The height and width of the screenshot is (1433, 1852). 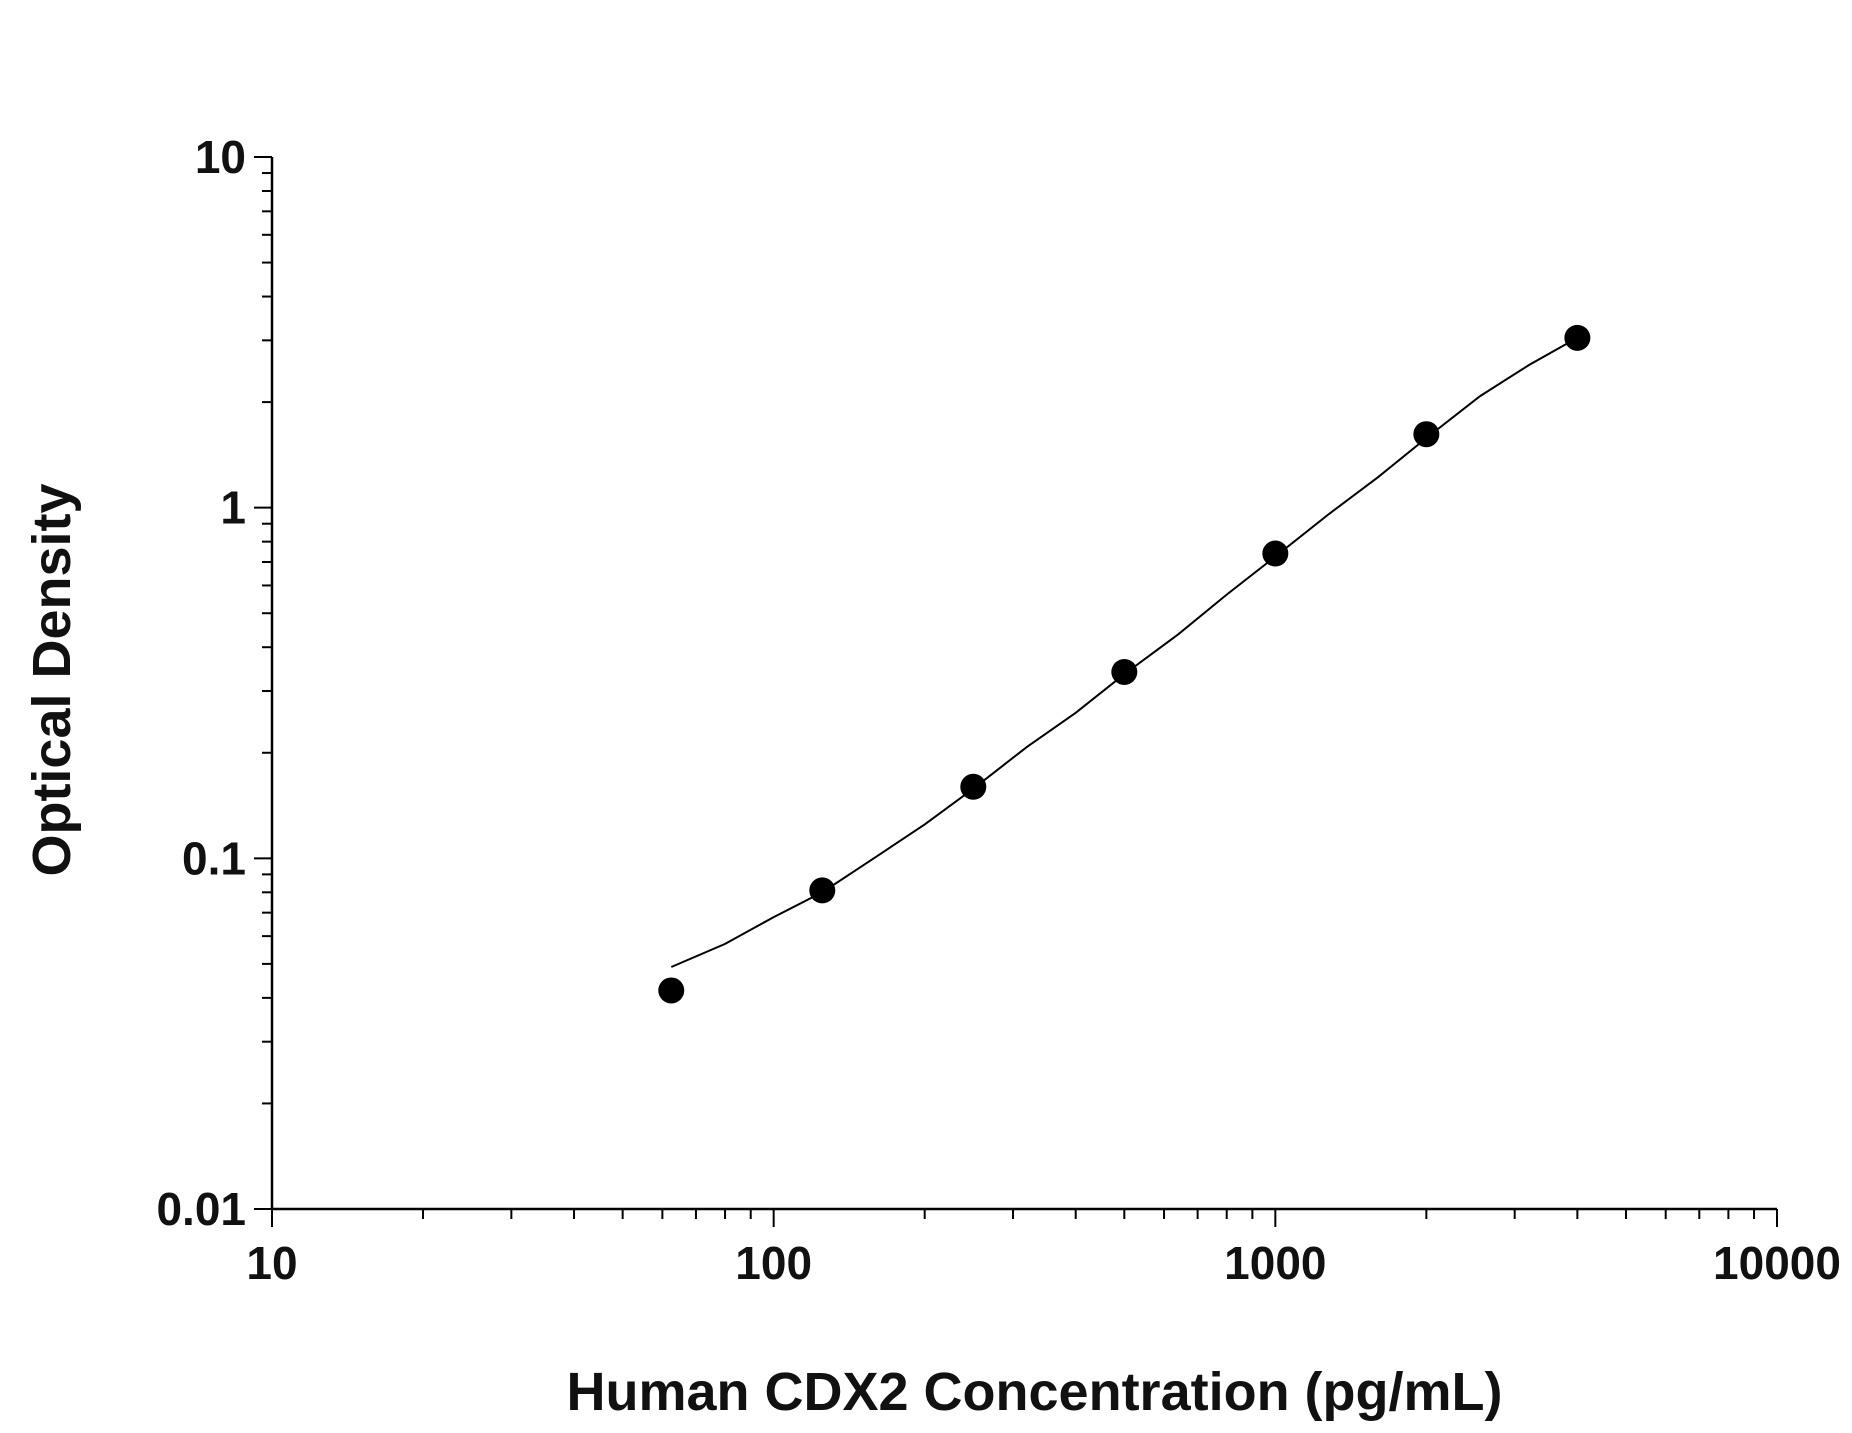 What do you see at coordinates (220, 157) in the screenshot?
I see `y-tick-label: 10` at bounding box center [220, 157].